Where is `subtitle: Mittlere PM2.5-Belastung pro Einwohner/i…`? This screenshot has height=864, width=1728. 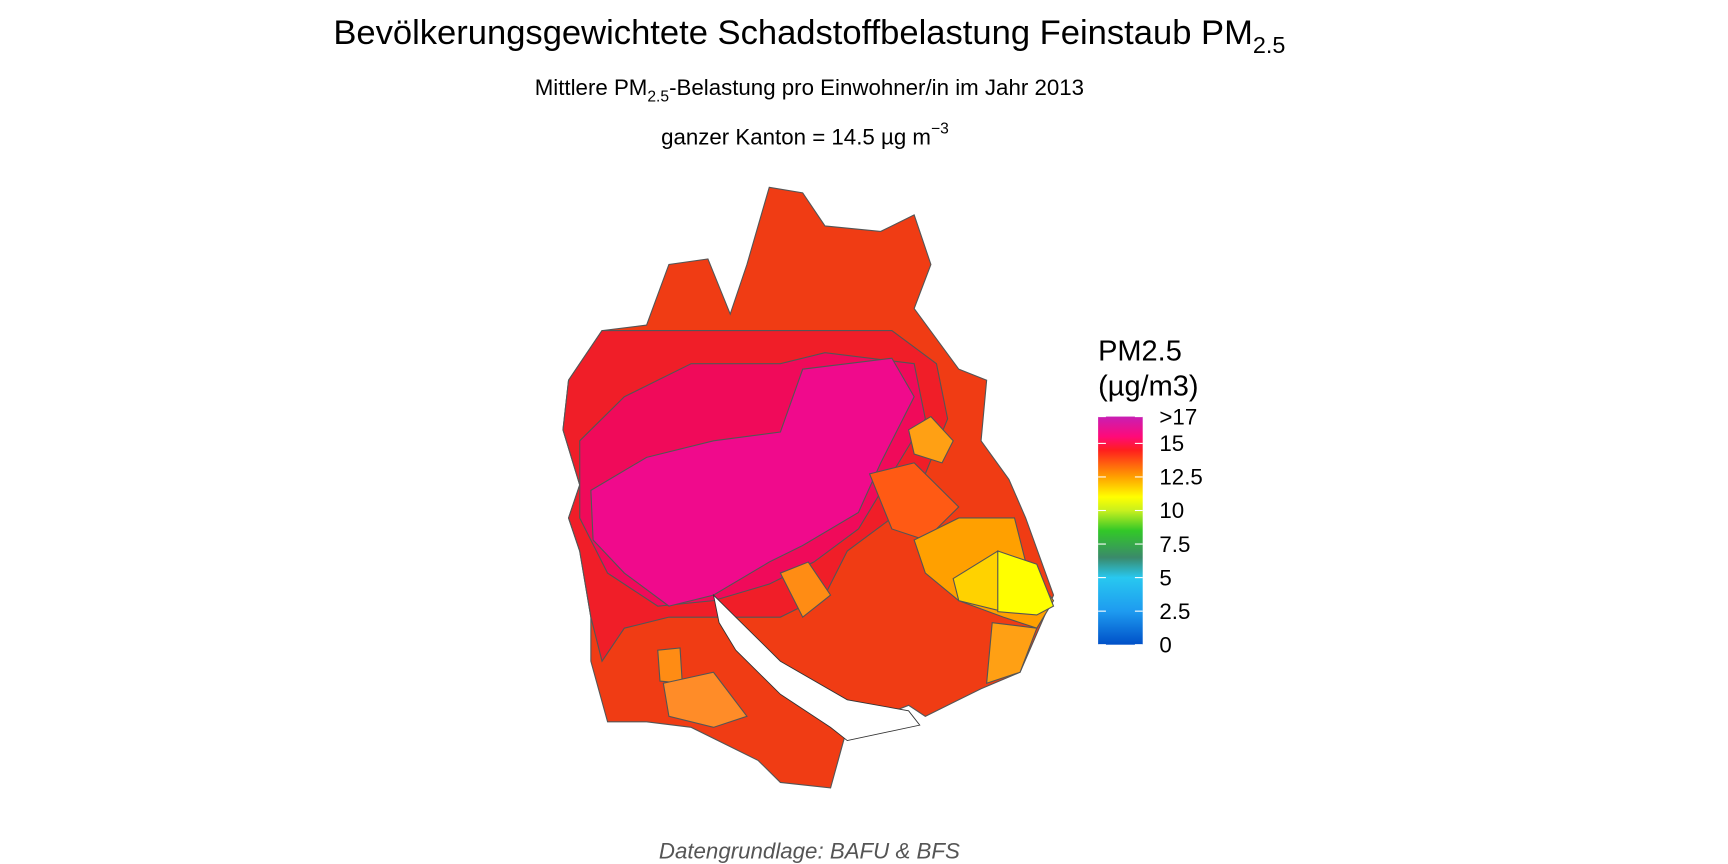
subtitle: Mittlere PM2.5-Belastung pro Einwohner/i… is located at coordinates (809, 90).